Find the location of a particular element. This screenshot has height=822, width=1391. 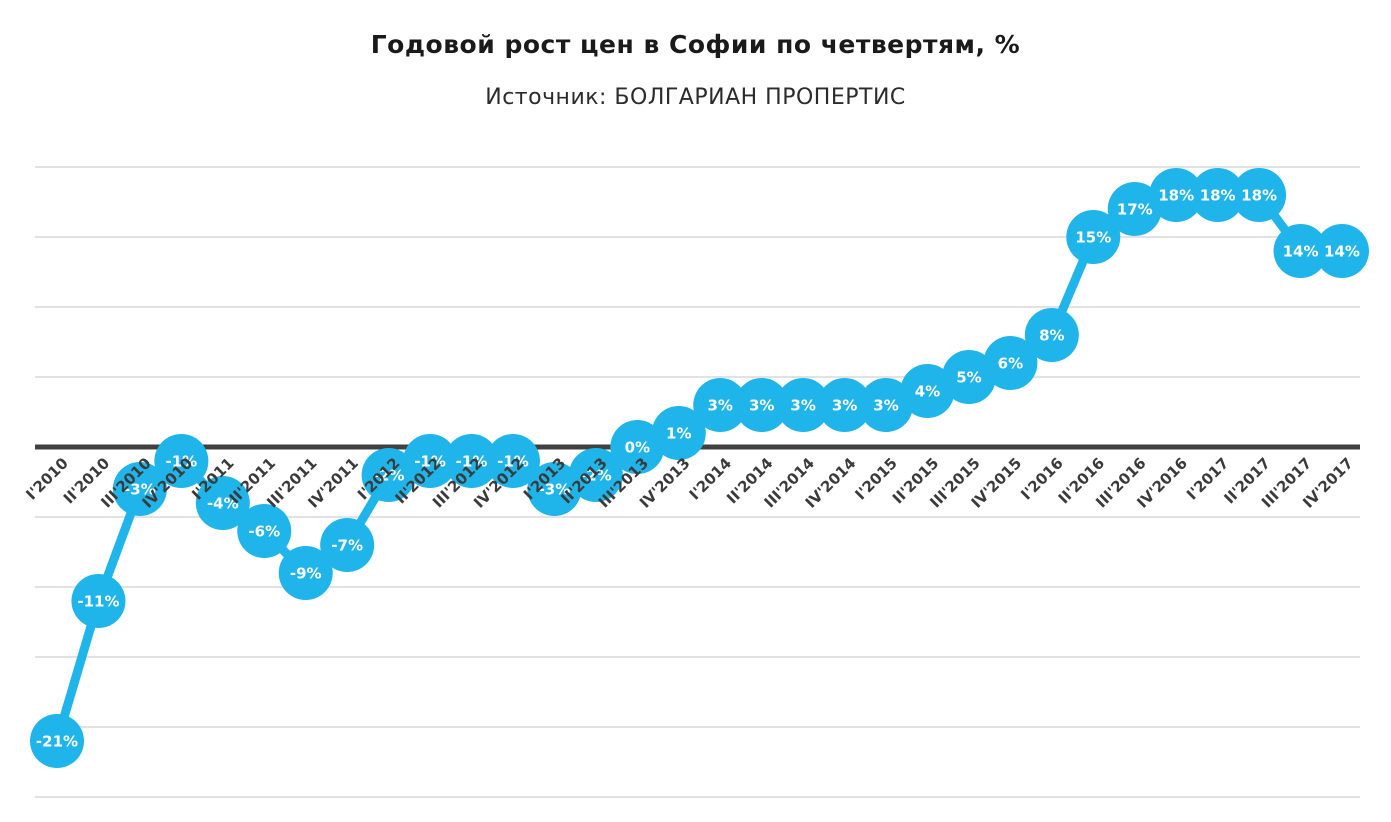

data-label: 1% is located at coordinates (678, 433).